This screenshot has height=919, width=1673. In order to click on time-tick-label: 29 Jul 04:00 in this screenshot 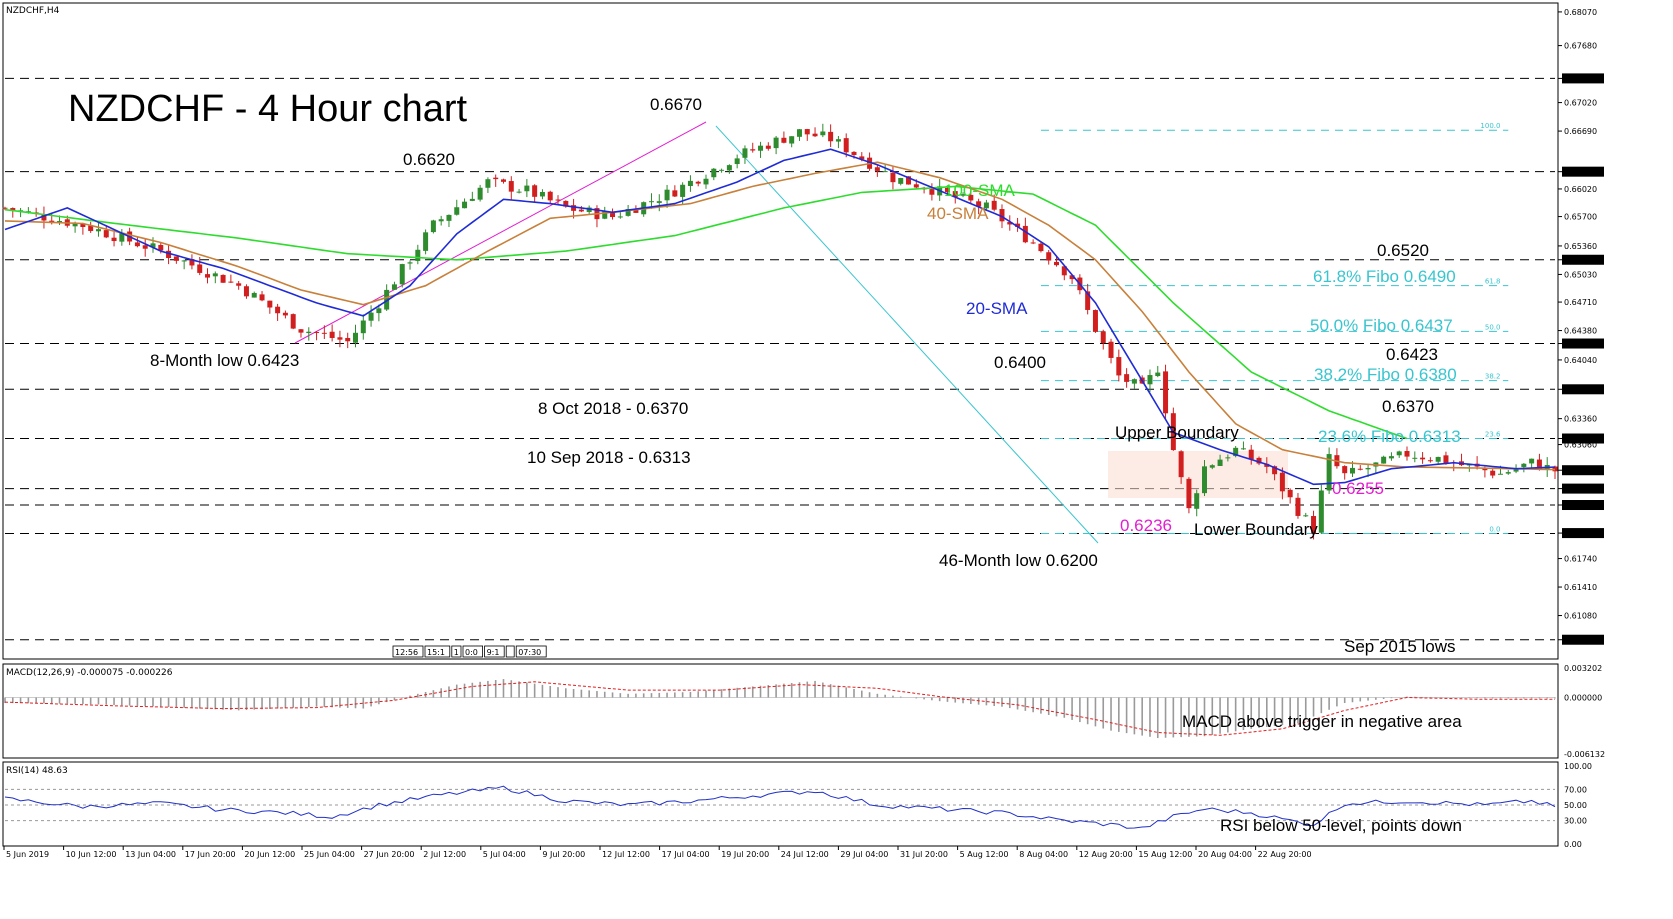, I will do `click(864, 854)`.